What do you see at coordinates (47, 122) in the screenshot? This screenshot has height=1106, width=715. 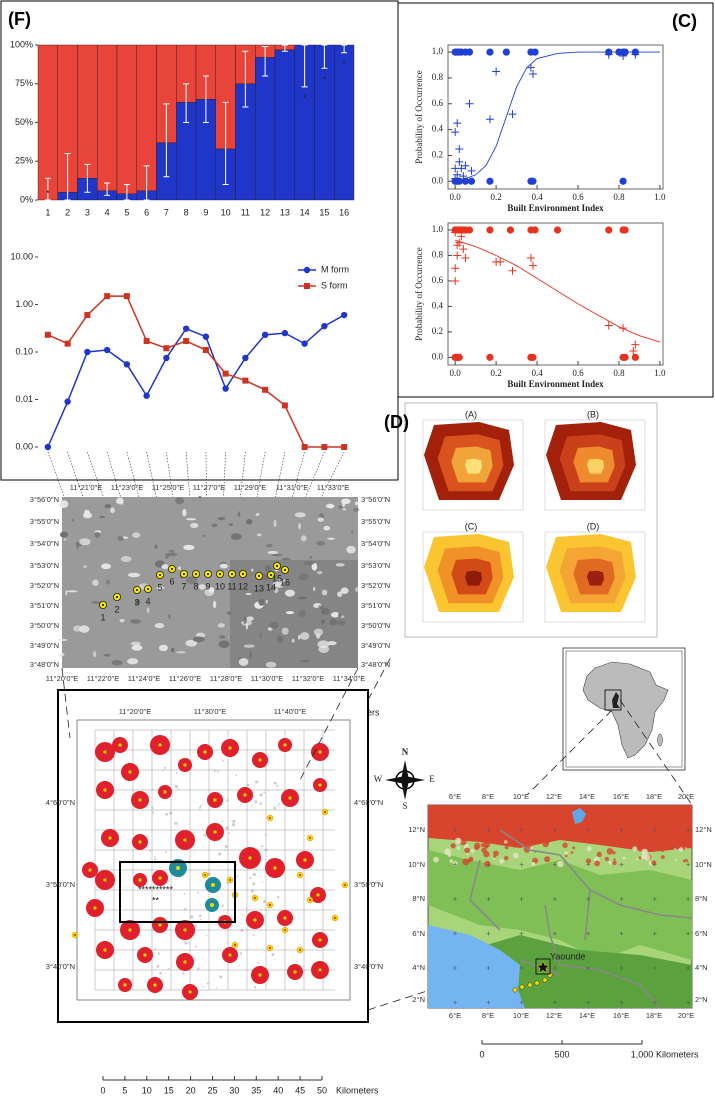 I see `bar-segment` at bounding box center [47, 122].